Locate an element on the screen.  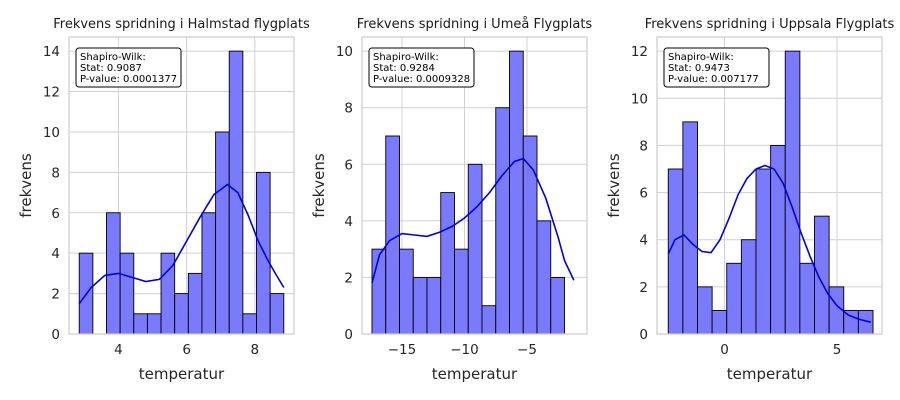
legend-stat: Stat: 0.9284 is located at coordinates (404, 68).